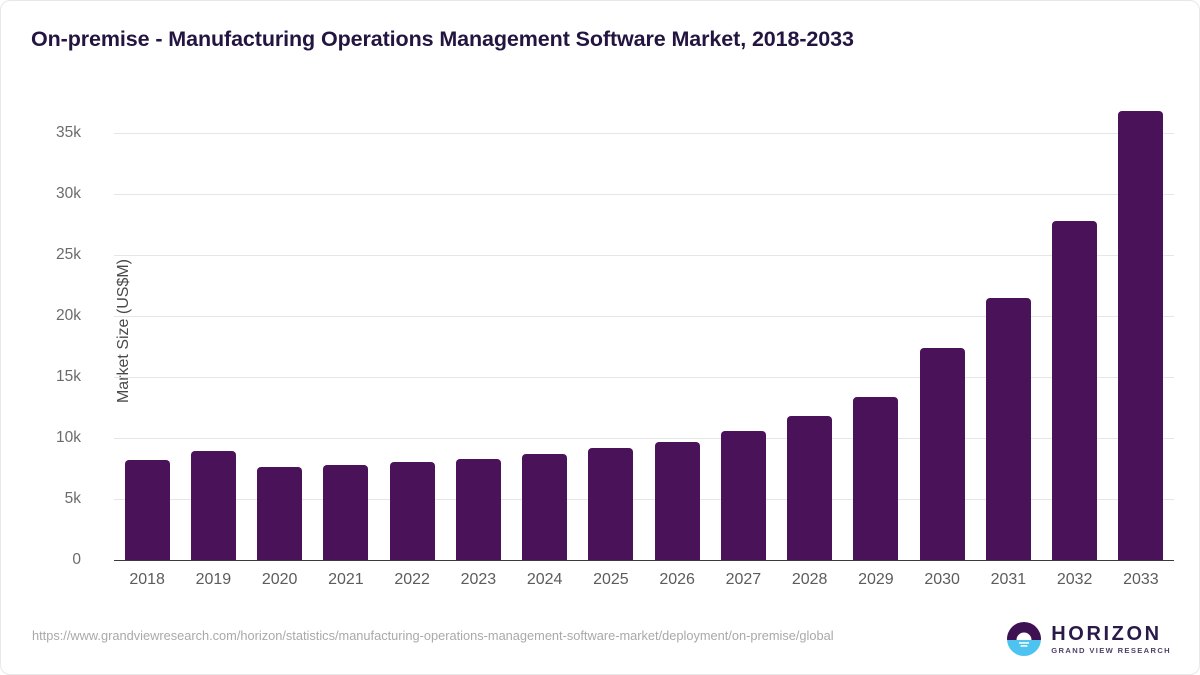 The image size is (1200, 675). Describe the element at coordinates (1141, 579) in the screenshot. I see `x-axis-tick-label: 2033` at that location.